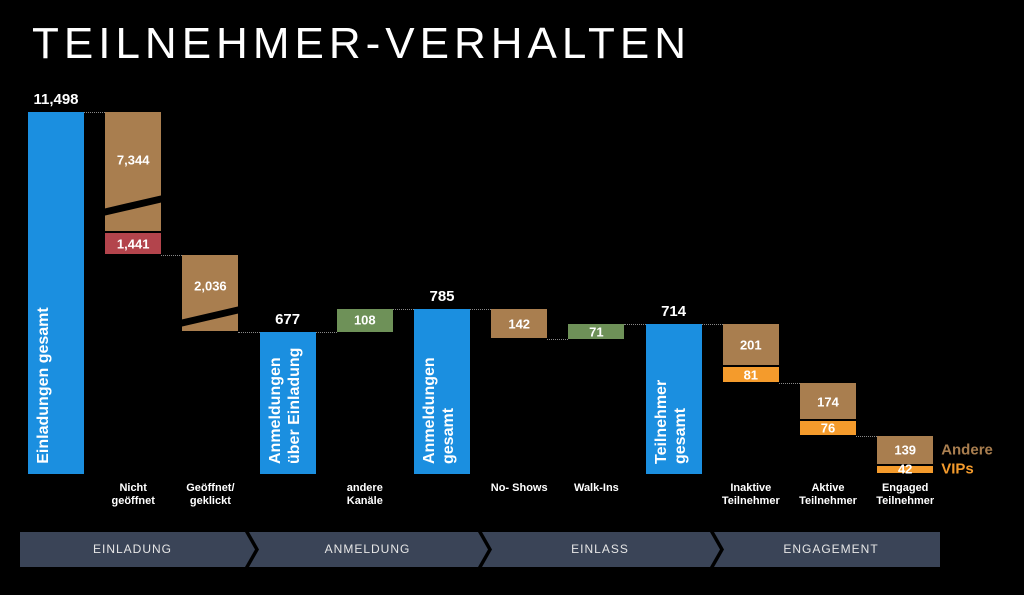 Image resolution: width=1024 pixels, height=595 pixels. Describe the element at coordinates (674, 312) in the screenshot. I see `total-label: 714` at that location.